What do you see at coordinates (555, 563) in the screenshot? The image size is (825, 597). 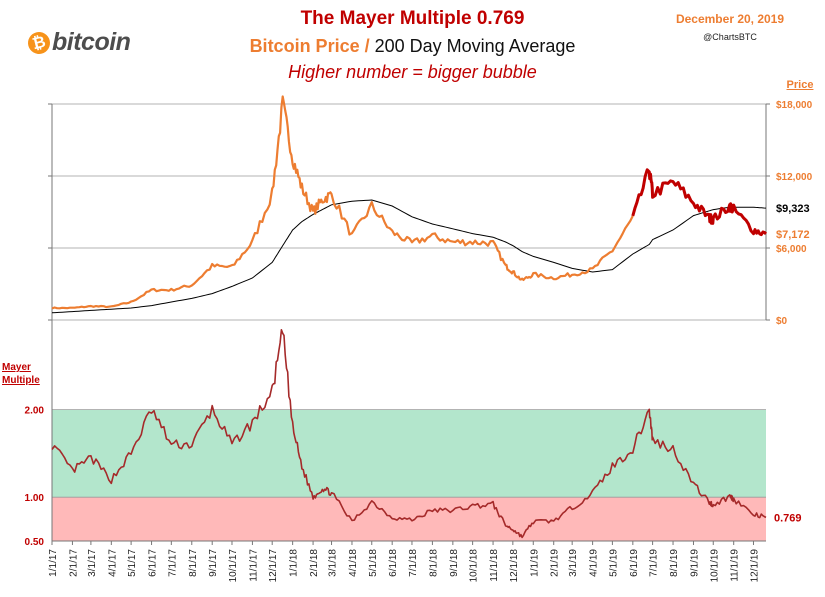 I see `x-tick-label: 2/1/19` at bounding box center [555, 563].